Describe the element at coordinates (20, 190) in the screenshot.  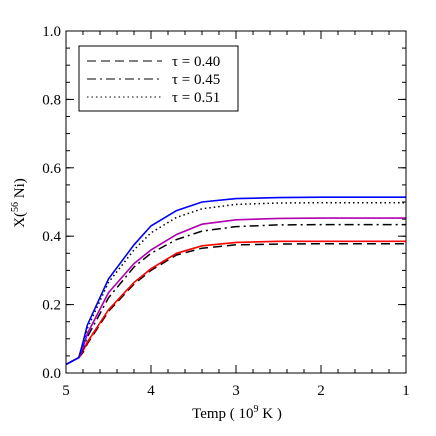
I see `y-axis-label-end: Ni)` at that location.